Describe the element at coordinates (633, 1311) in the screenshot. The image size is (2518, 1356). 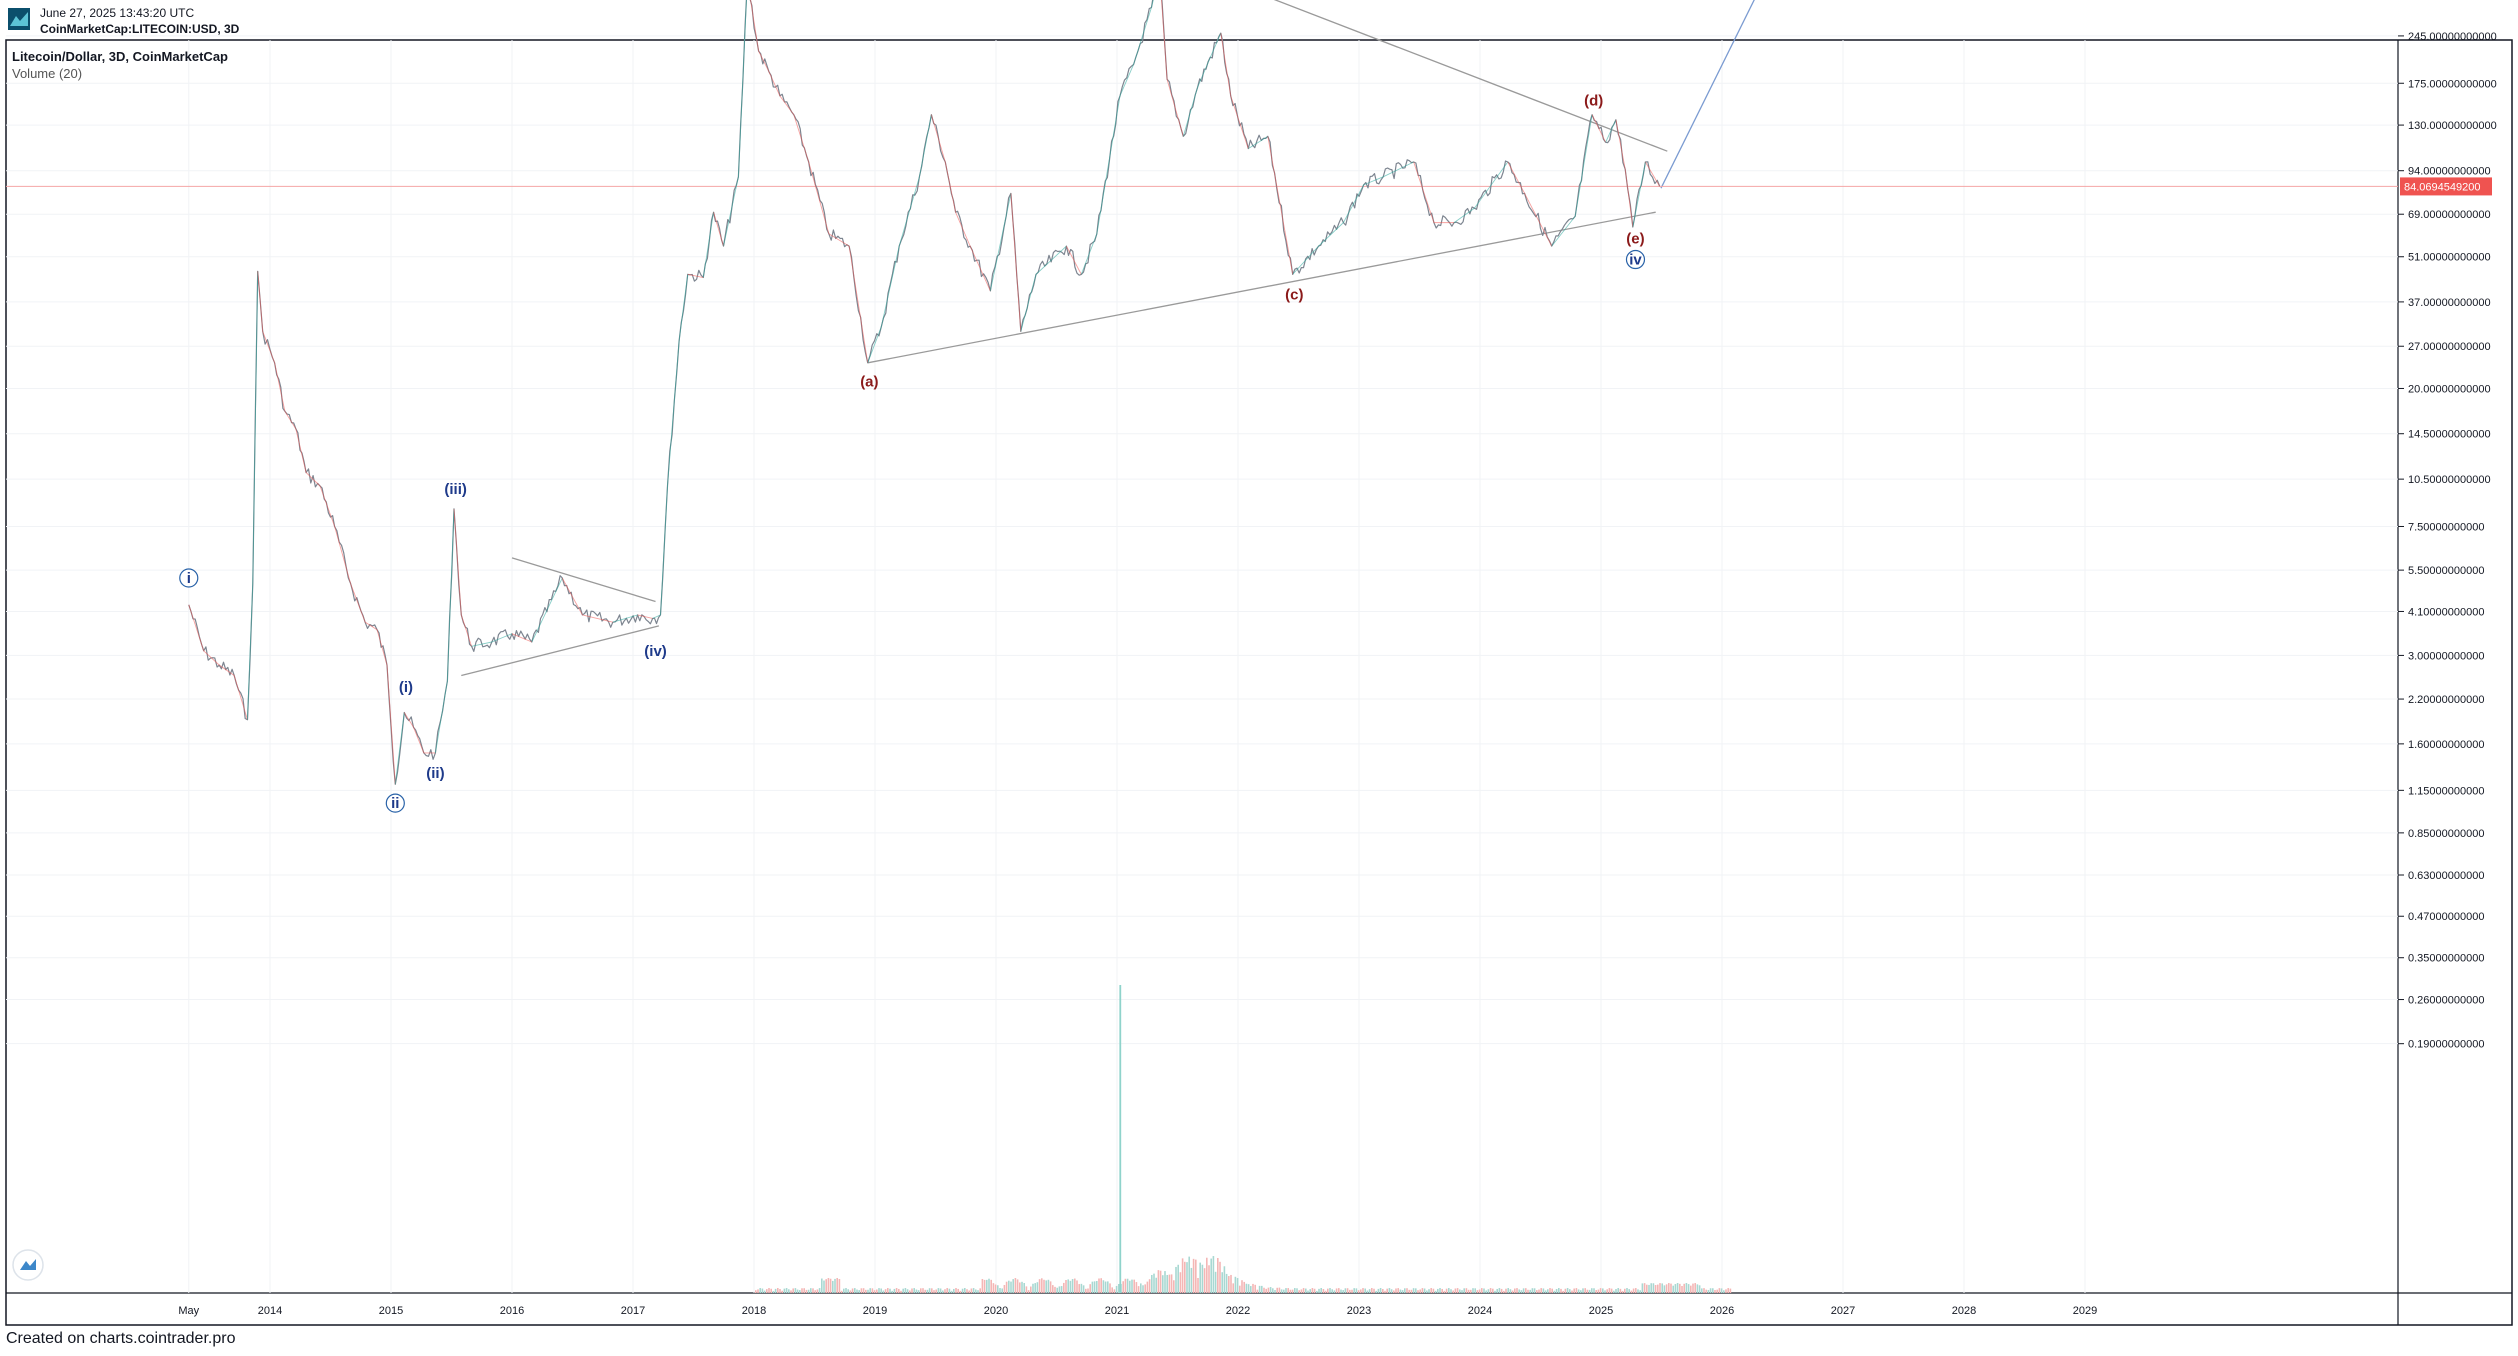
I see `x-tick-label: 2017` at that location.